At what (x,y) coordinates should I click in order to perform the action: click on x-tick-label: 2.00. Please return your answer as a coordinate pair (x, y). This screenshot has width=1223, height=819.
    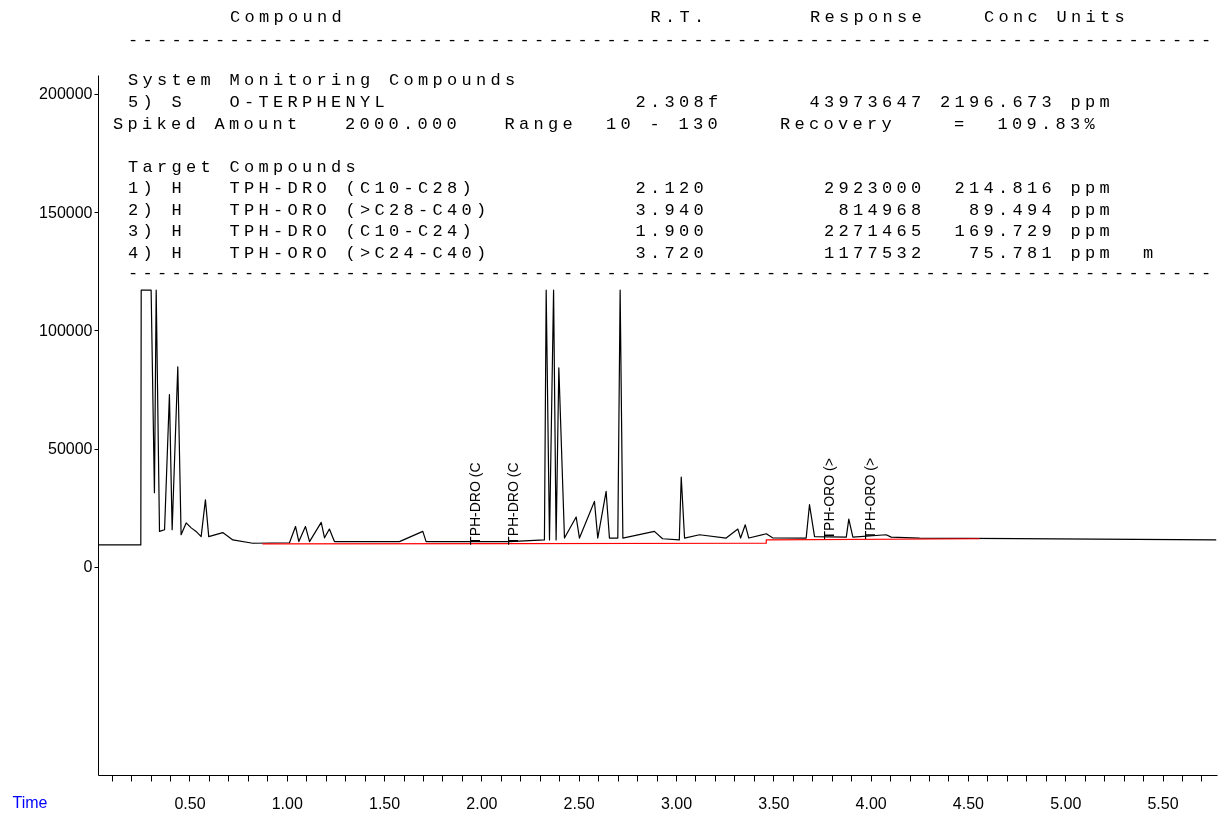
    Looking at the image, I should click on (482, 803).